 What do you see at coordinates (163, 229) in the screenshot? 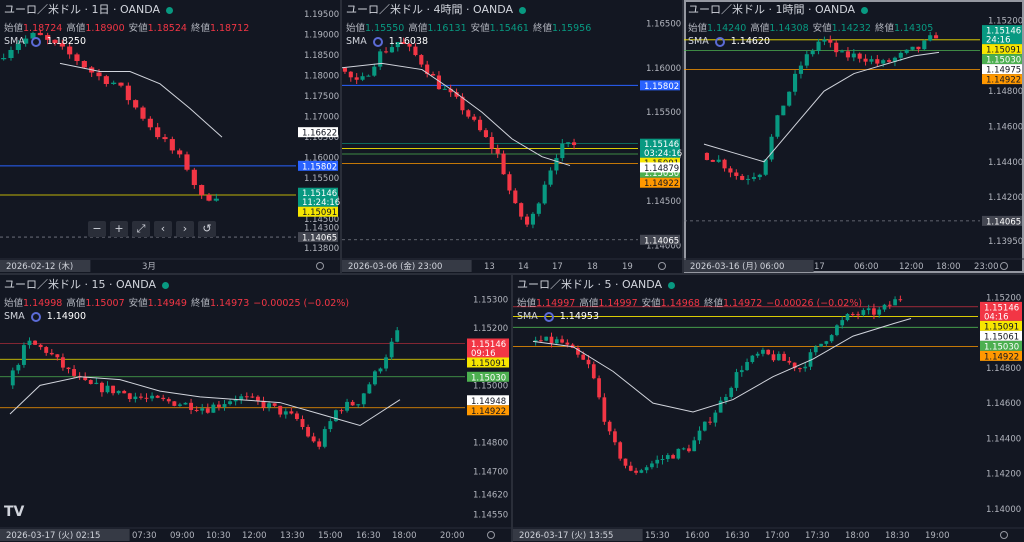
I see `scroll-left-button: ‹` at bounding box center [163, 229].